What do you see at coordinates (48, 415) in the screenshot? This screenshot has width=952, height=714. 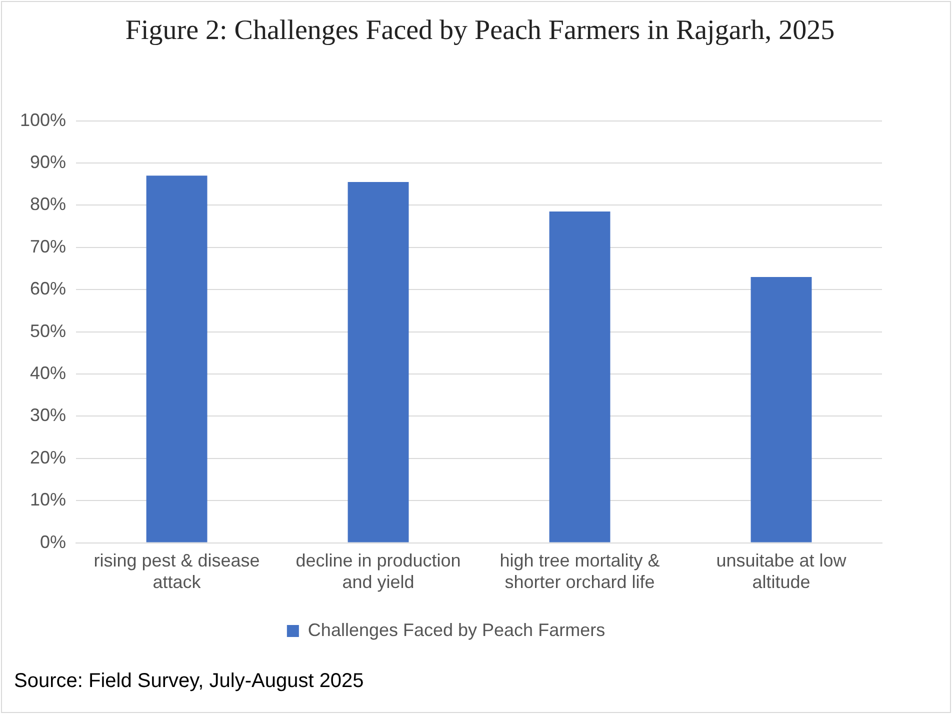 I see `y-tick-label: 30%` at bounding box center [48, 415].